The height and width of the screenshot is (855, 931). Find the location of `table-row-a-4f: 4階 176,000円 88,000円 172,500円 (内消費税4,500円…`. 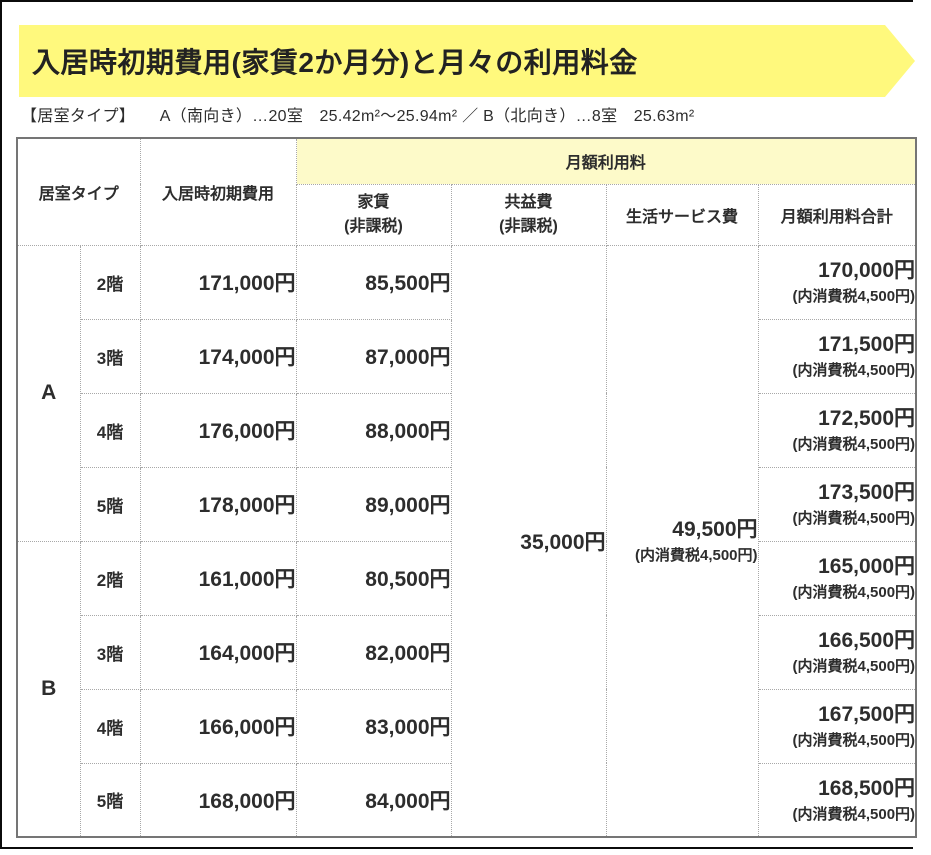

table-row-a-4f: 4階 176,000円 88,000円 172,500円 (内消費税4,500円… is located at coordinates (467, 430).